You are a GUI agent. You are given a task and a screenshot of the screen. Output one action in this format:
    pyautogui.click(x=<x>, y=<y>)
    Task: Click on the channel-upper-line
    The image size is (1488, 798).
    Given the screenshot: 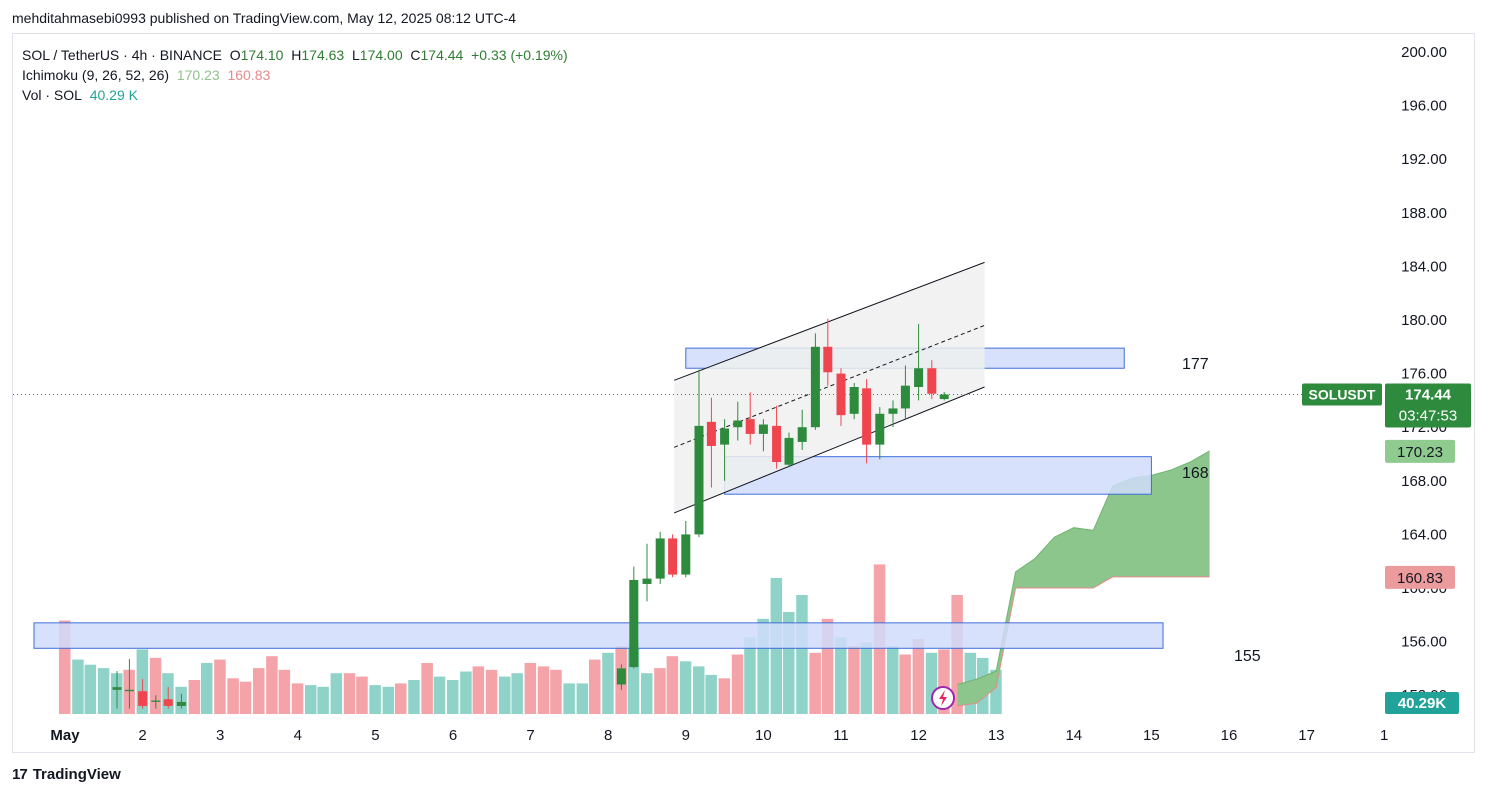 What is the action you would take?
    pyautogui.click(x=829, y=321)
    